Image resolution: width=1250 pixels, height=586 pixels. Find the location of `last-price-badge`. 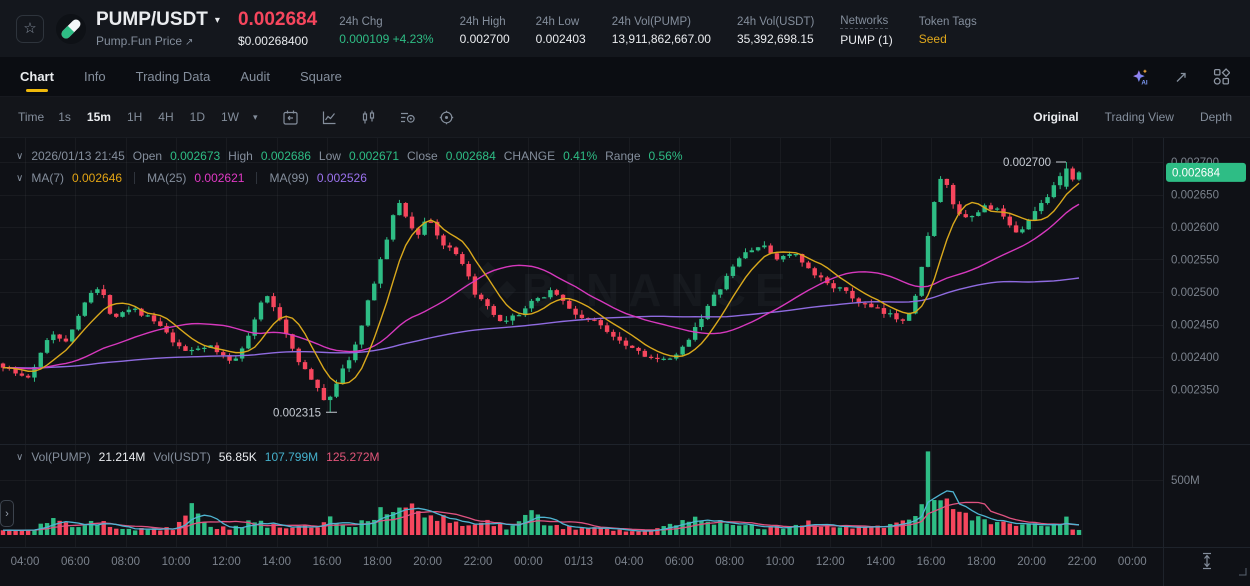

last-price-badge is located at coordinates (1206, 172).